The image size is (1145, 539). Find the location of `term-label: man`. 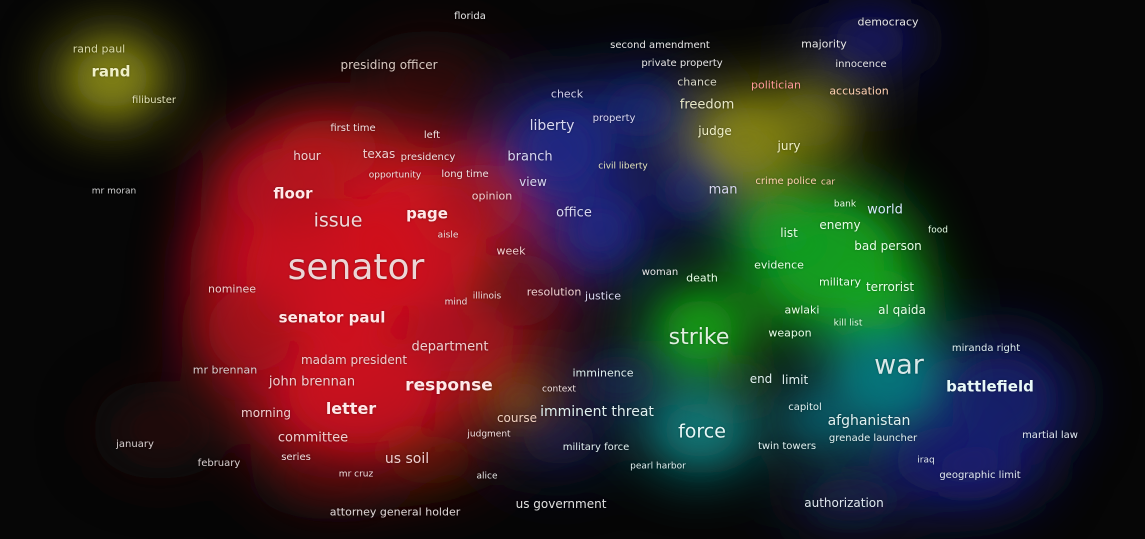

term-label: man is located at coordinates (723, 190).